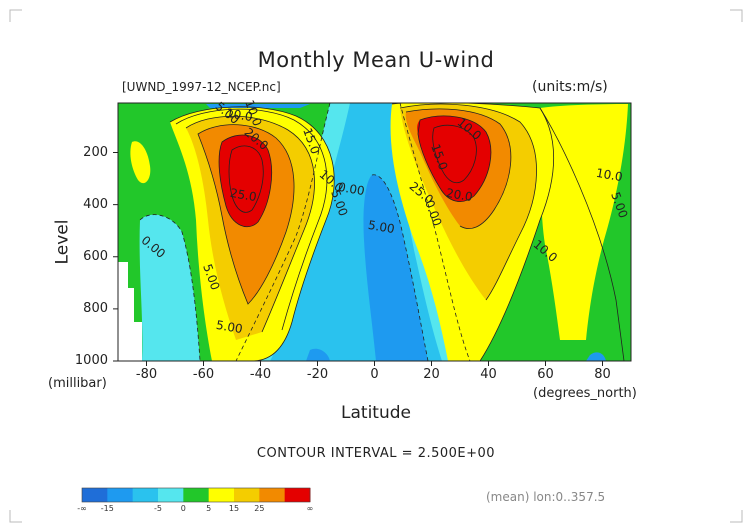 The width and height of the screenshot is (752, 532). Describe the element at coordinates (146, 374) in the screenshot. I see `x-tick-label: -80` at that location.